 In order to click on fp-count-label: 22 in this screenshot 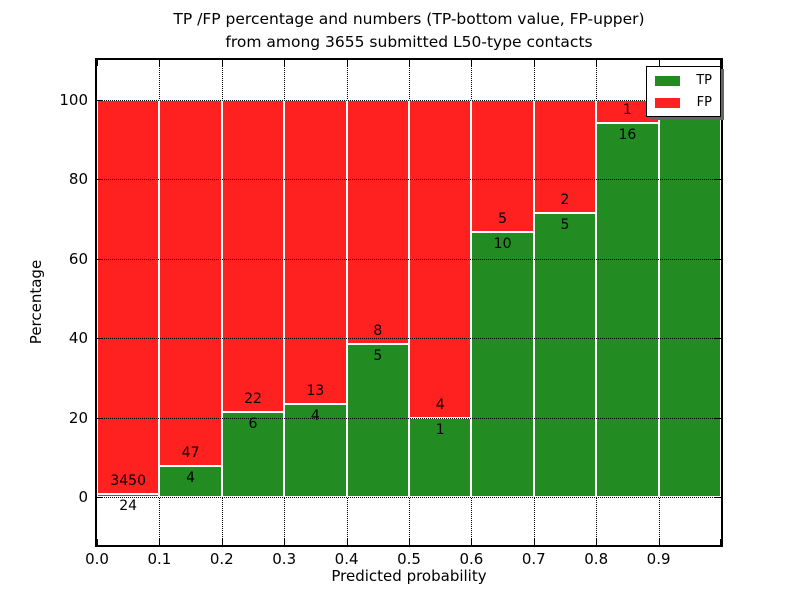, I will do `click(253, 398)`.